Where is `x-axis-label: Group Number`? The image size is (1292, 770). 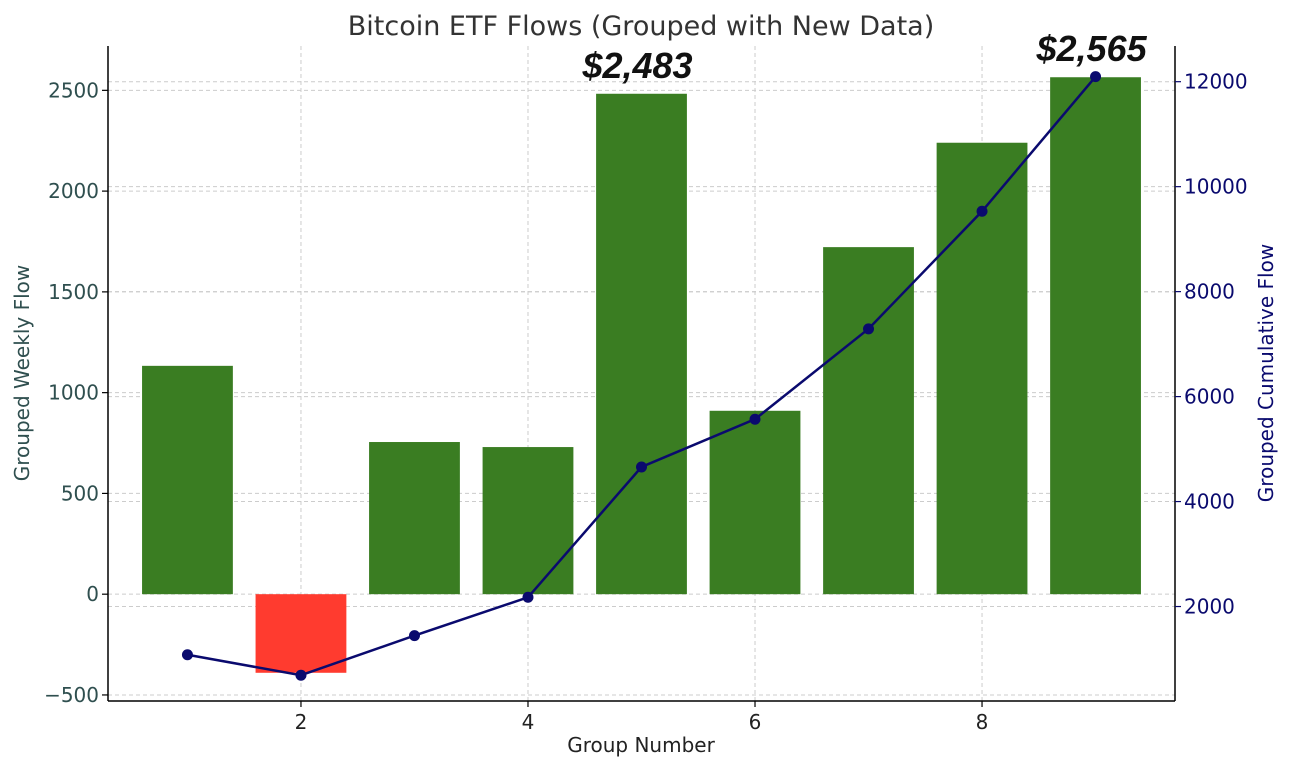 x-axis-label: Group Number is located at coordinates (641, 745).